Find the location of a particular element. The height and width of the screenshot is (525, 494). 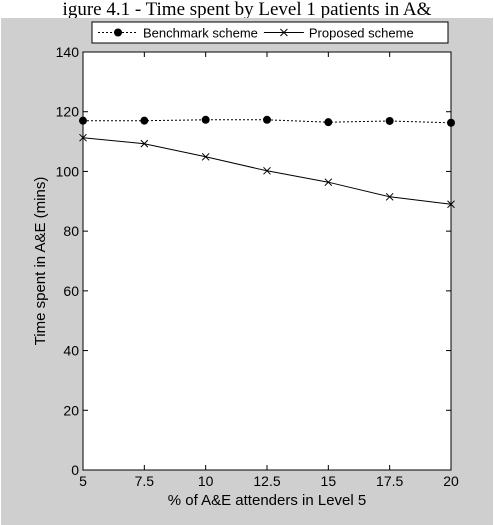

legend-marker-benchmark-scheme is located at coordinates (118, 32).